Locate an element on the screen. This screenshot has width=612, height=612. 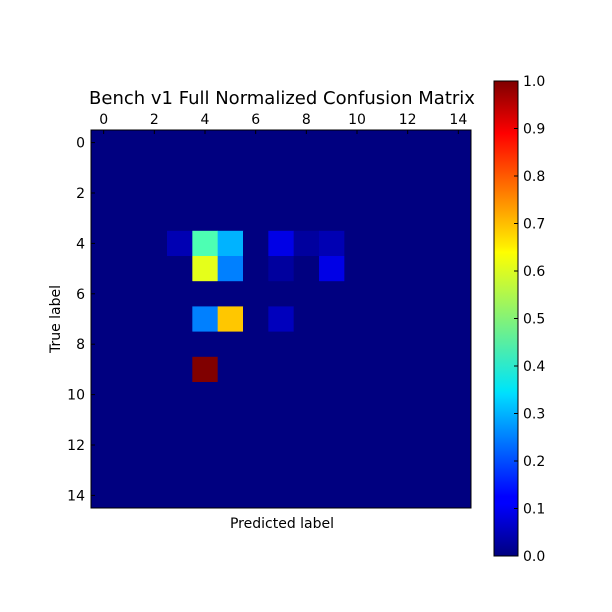
colorbar-tick-label-6: 0.6 is located at coordinates (534, 272).